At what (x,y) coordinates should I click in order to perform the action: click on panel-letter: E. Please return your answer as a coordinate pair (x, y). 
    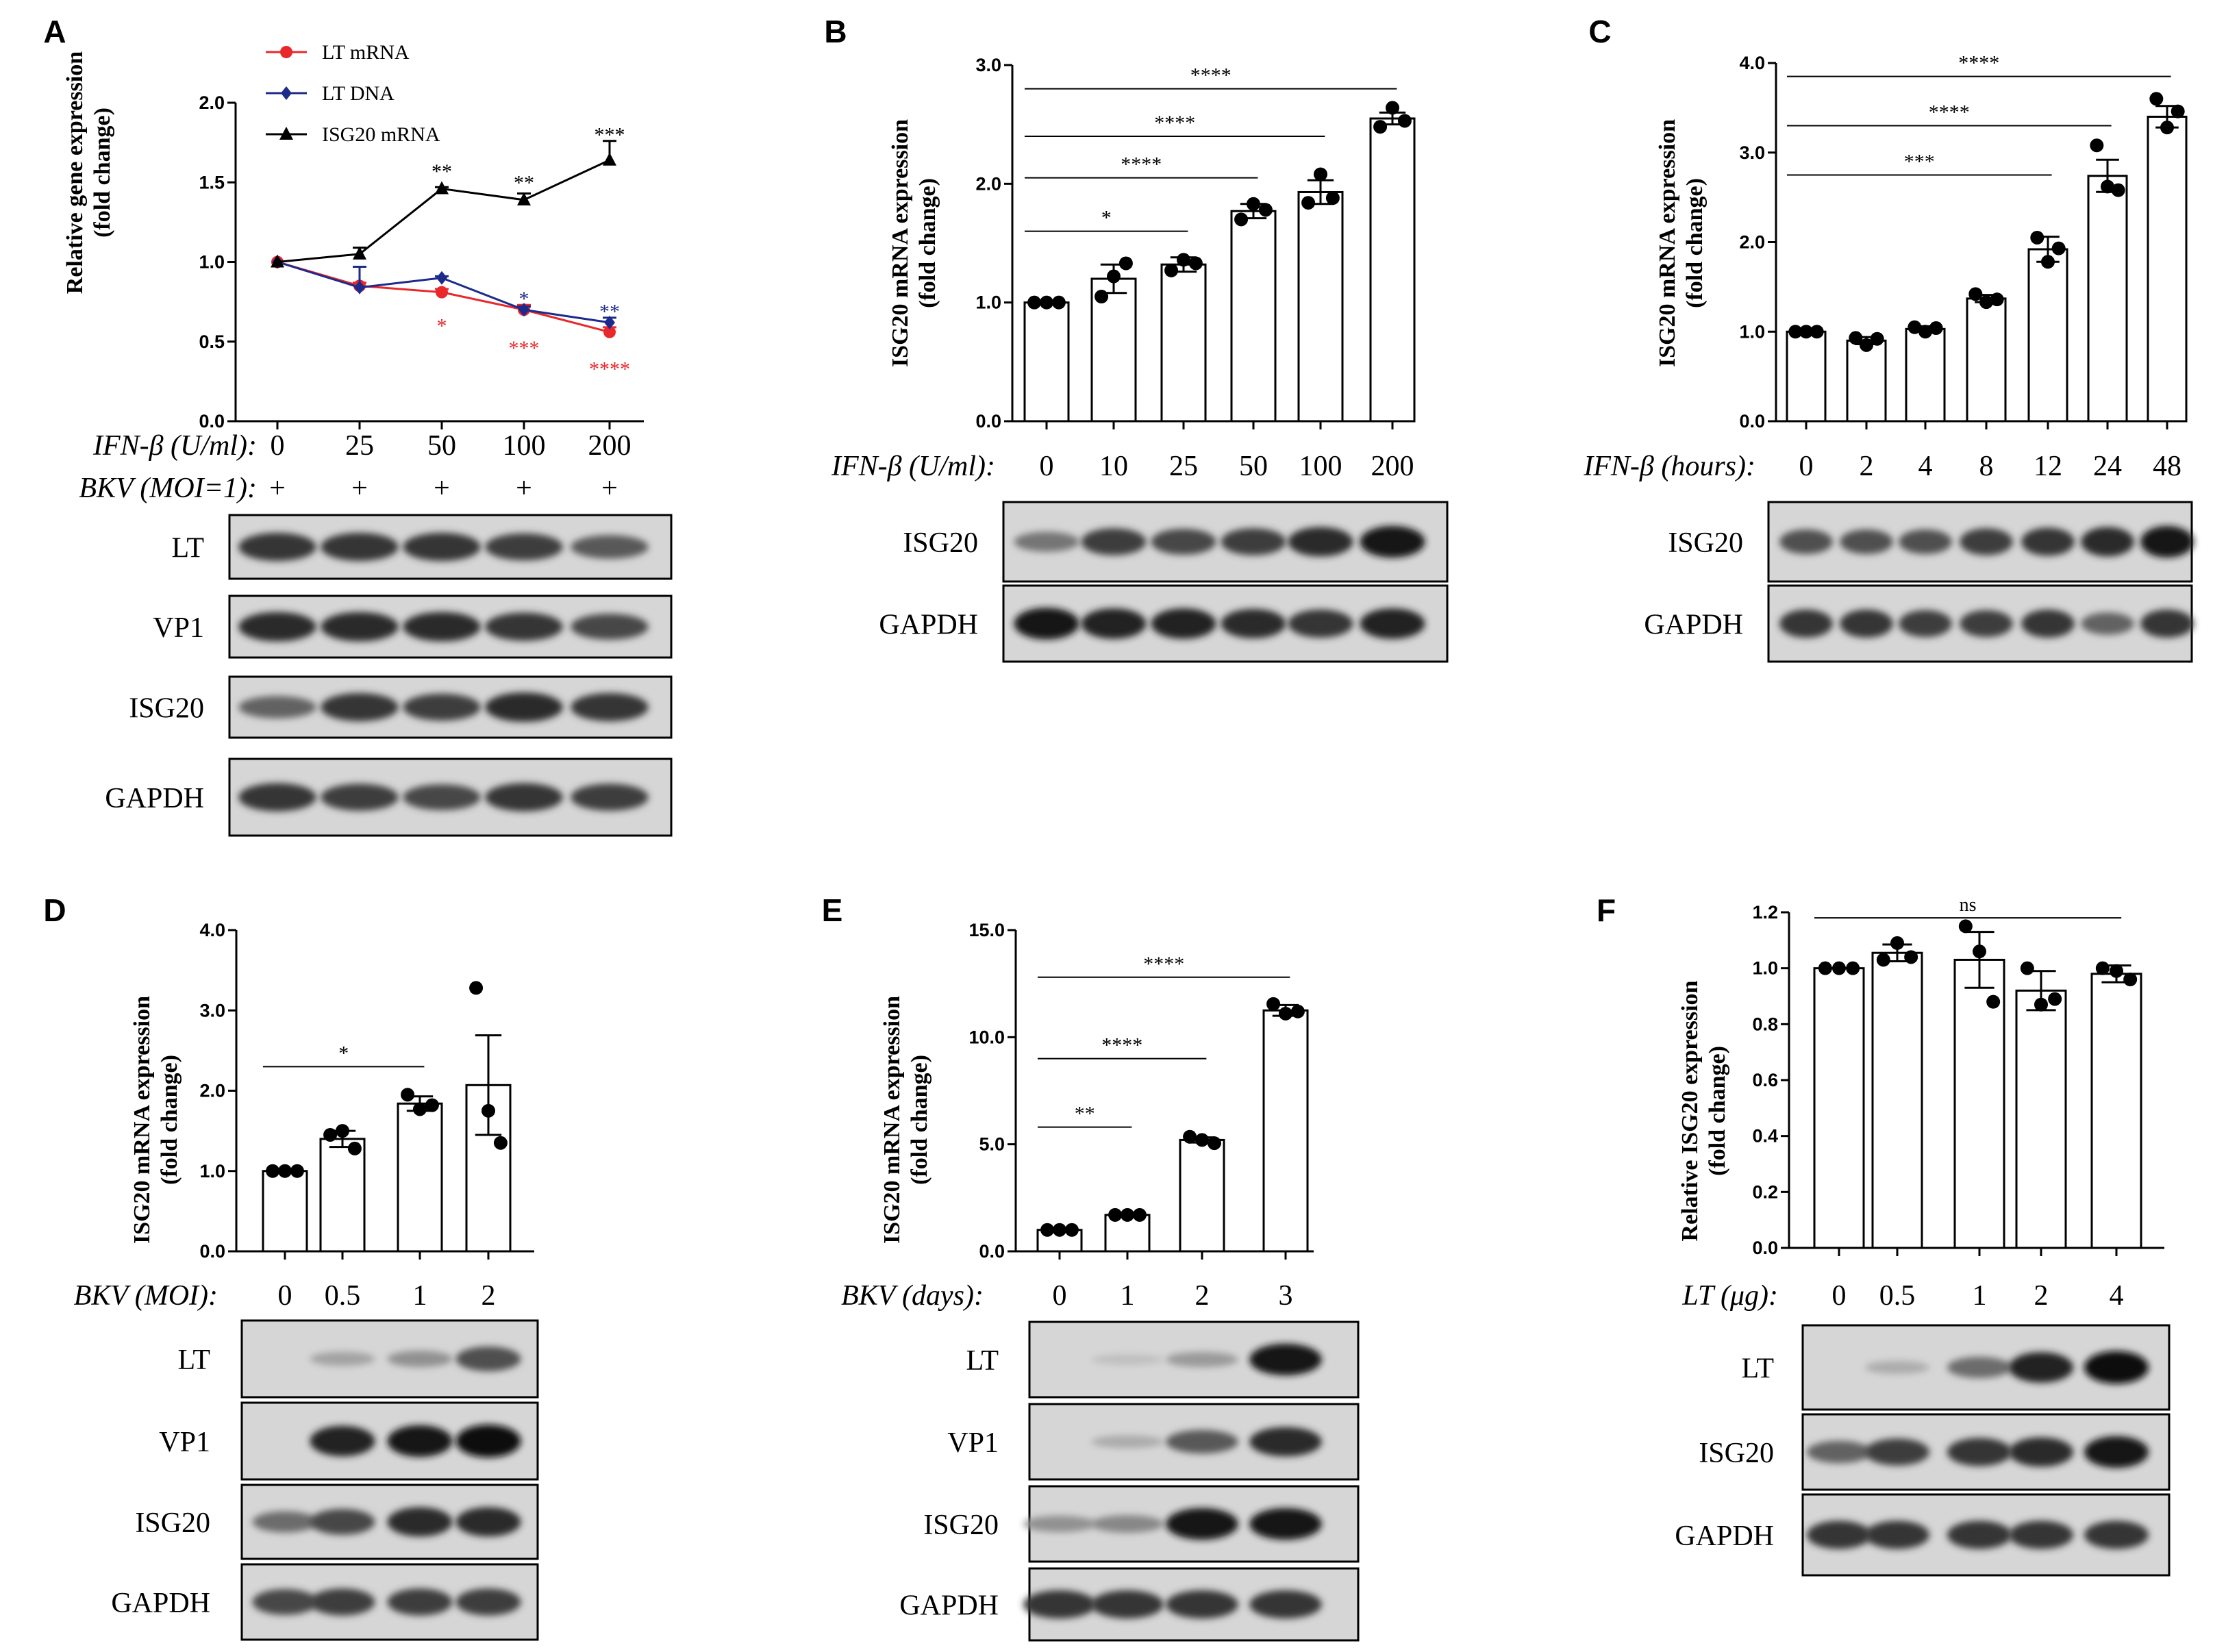
    Looking at the image, I should click on (832, 910).